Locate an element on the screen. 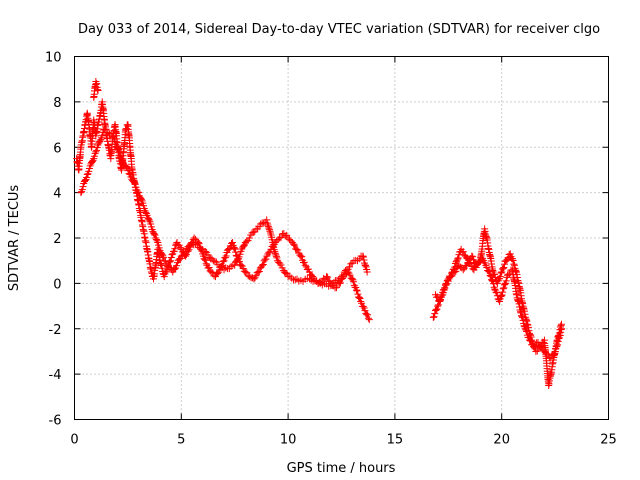  x-tick-label: 15 is located at coordinates (395, 440).